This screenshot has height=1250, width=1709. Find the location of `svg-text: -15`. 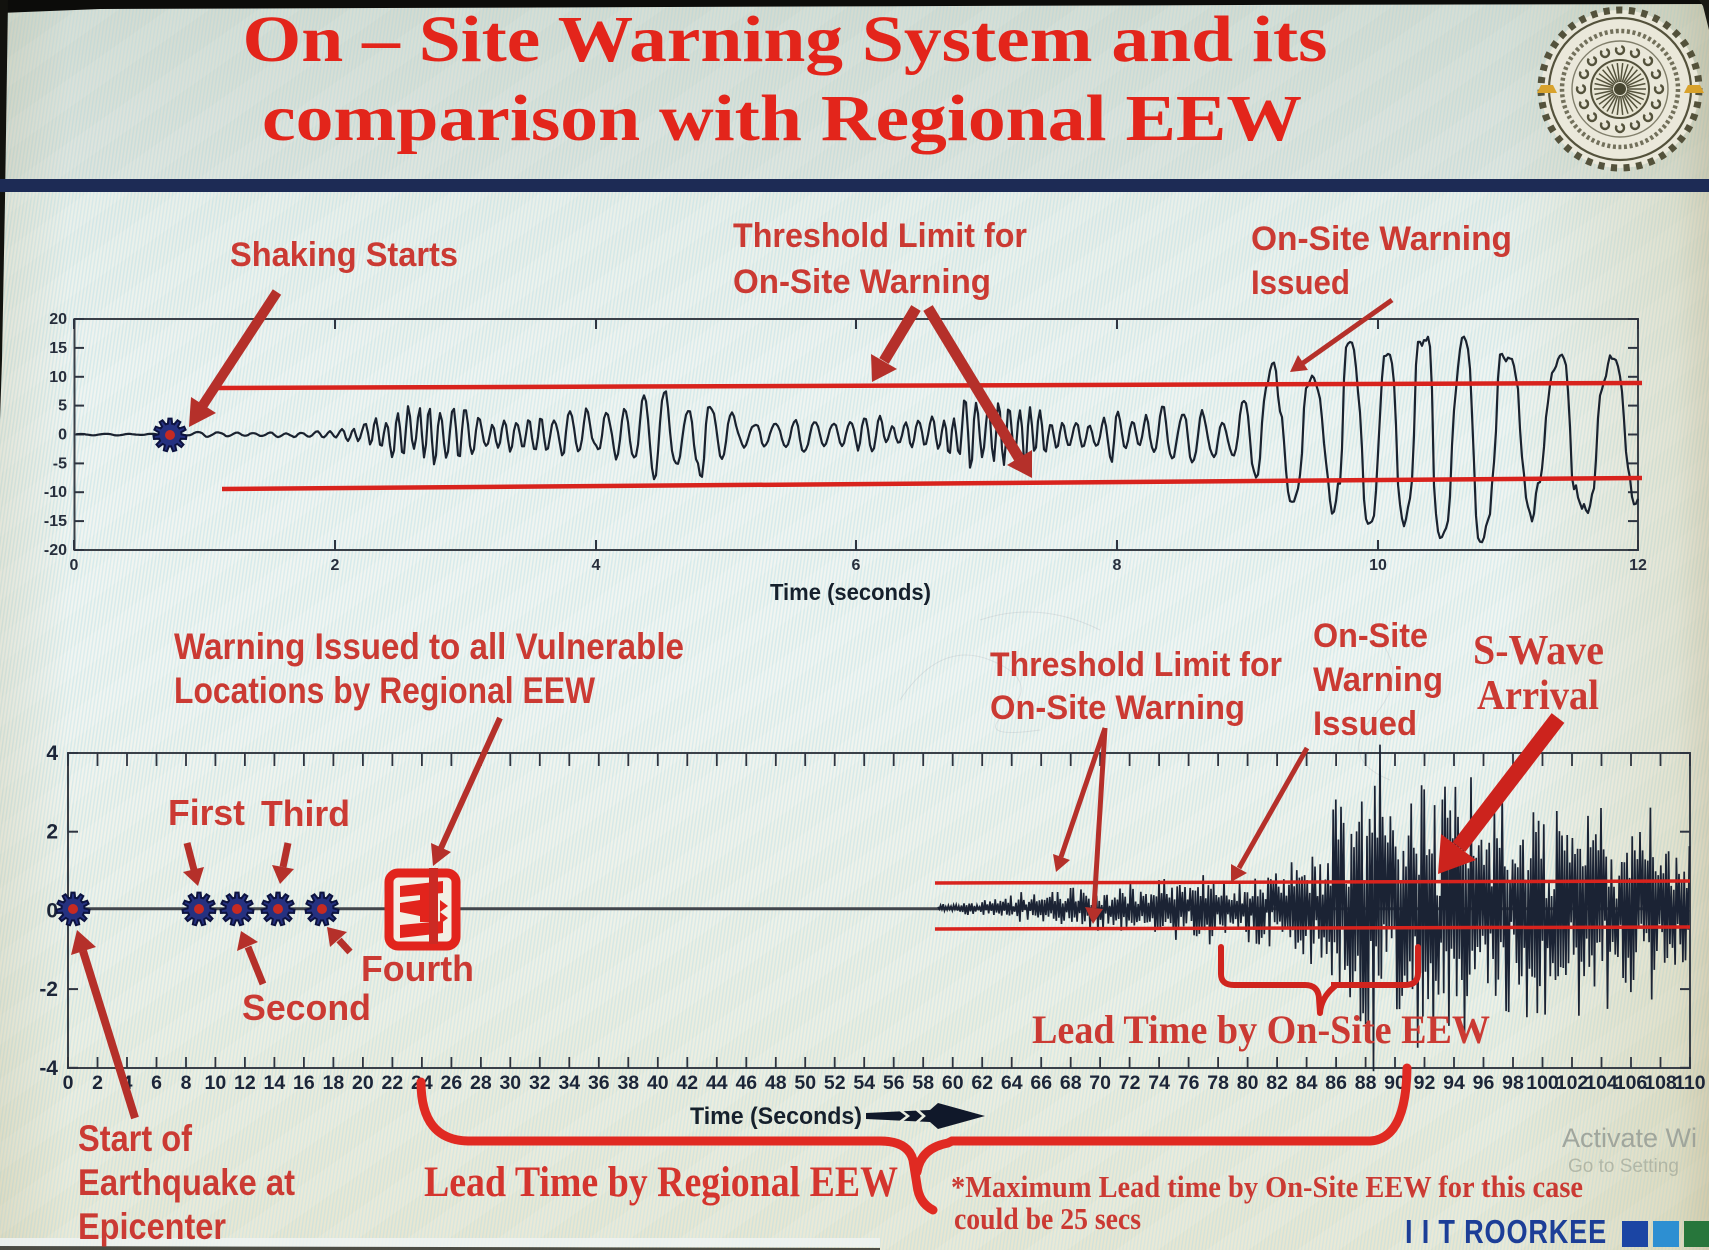

svg-text: -15 is located at coordinates (55, 521).